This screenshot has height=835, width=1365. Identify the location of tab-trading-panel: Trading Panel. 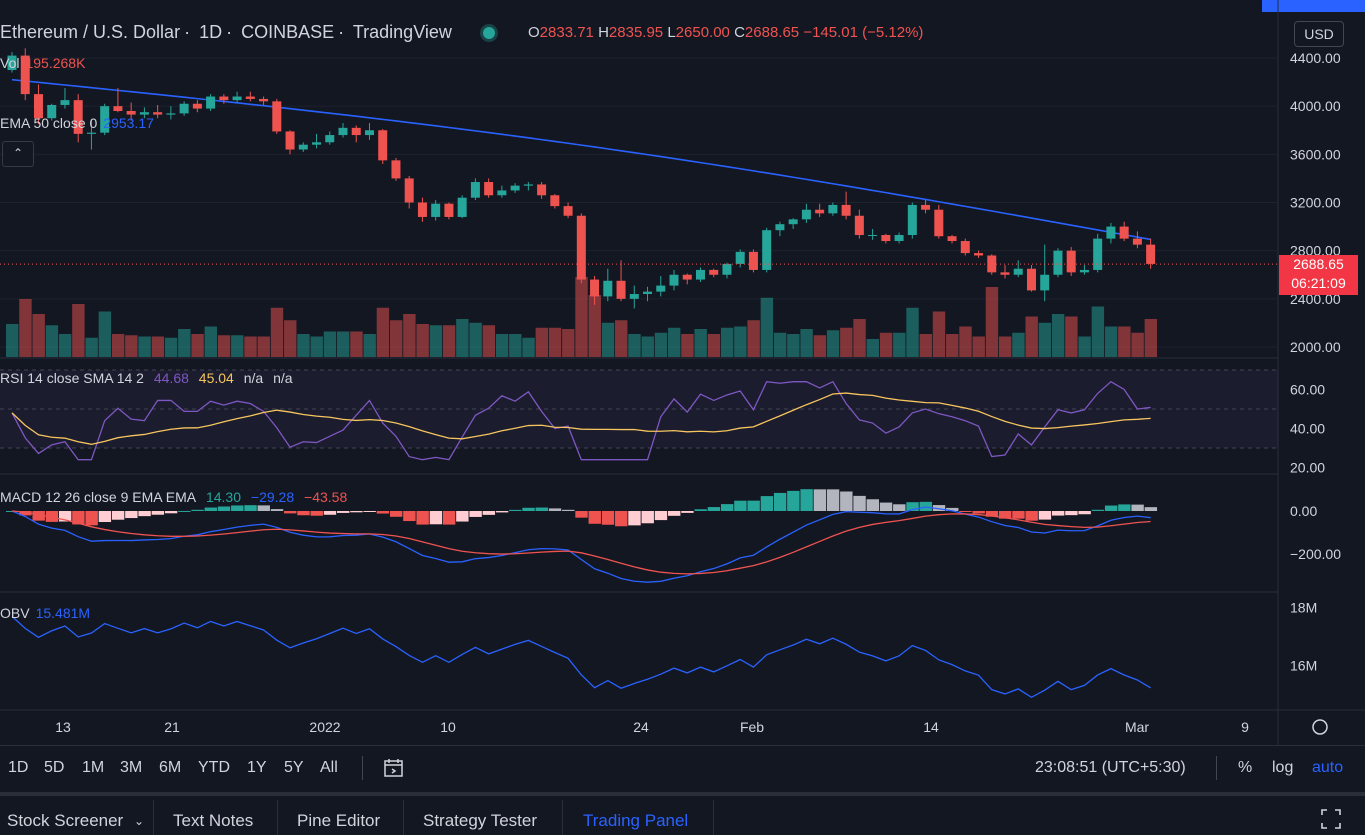
(636, 820).